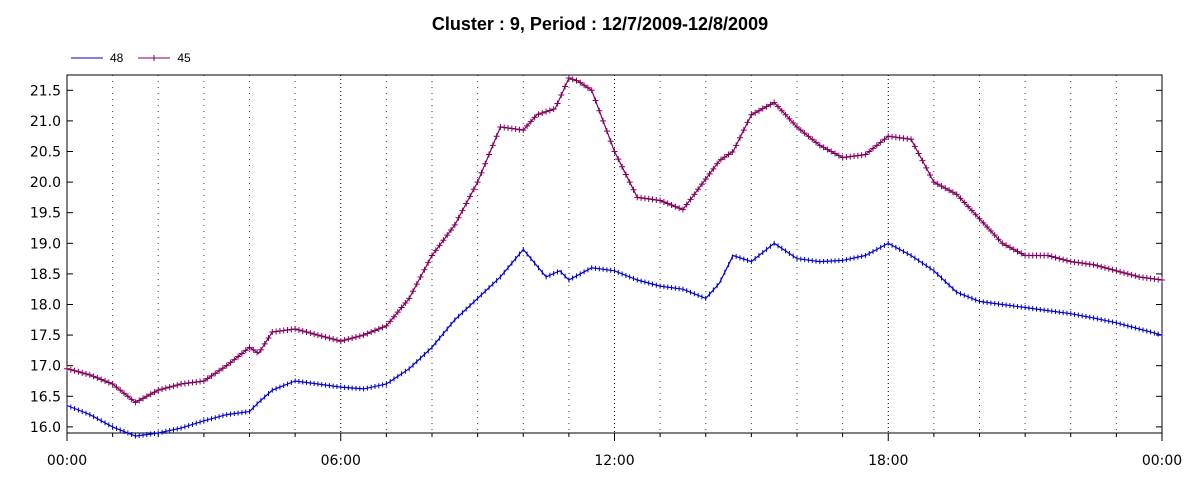 The width and height of the screenshot is (1200, 480). Describe the element at coordinates (45, 91) in the screenshot. I see `y-tick-label: 21.5` at that location.